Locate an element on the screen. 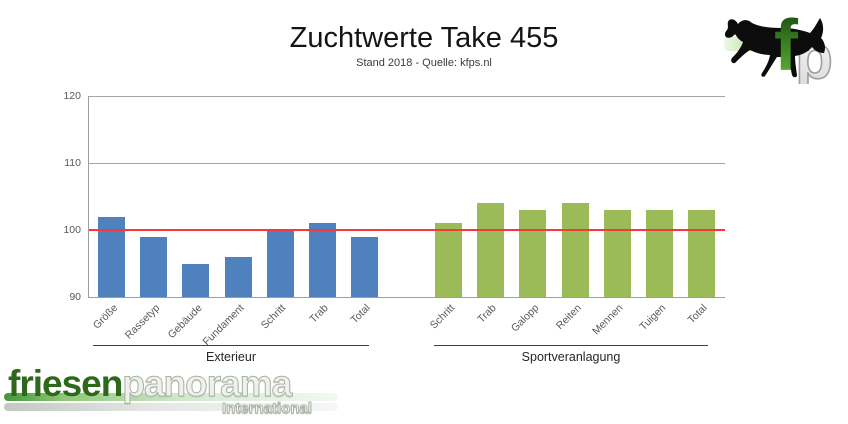  wordmark-text: friesenpanorama is located at coordinates (150, 387).